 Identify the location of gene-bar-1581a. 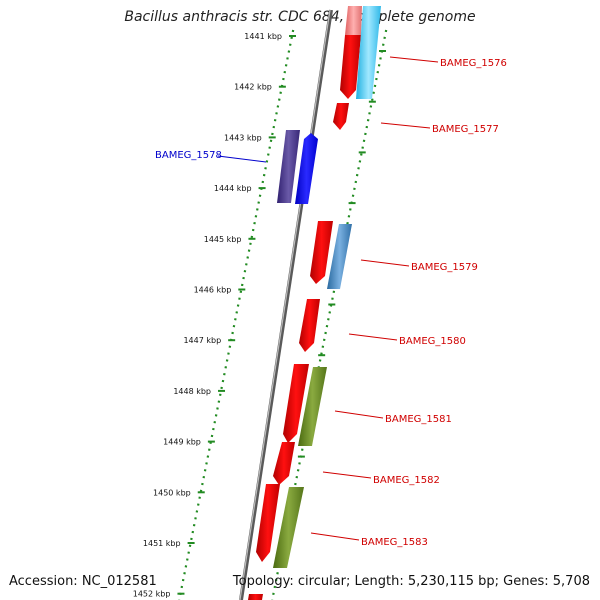
(296, 403).